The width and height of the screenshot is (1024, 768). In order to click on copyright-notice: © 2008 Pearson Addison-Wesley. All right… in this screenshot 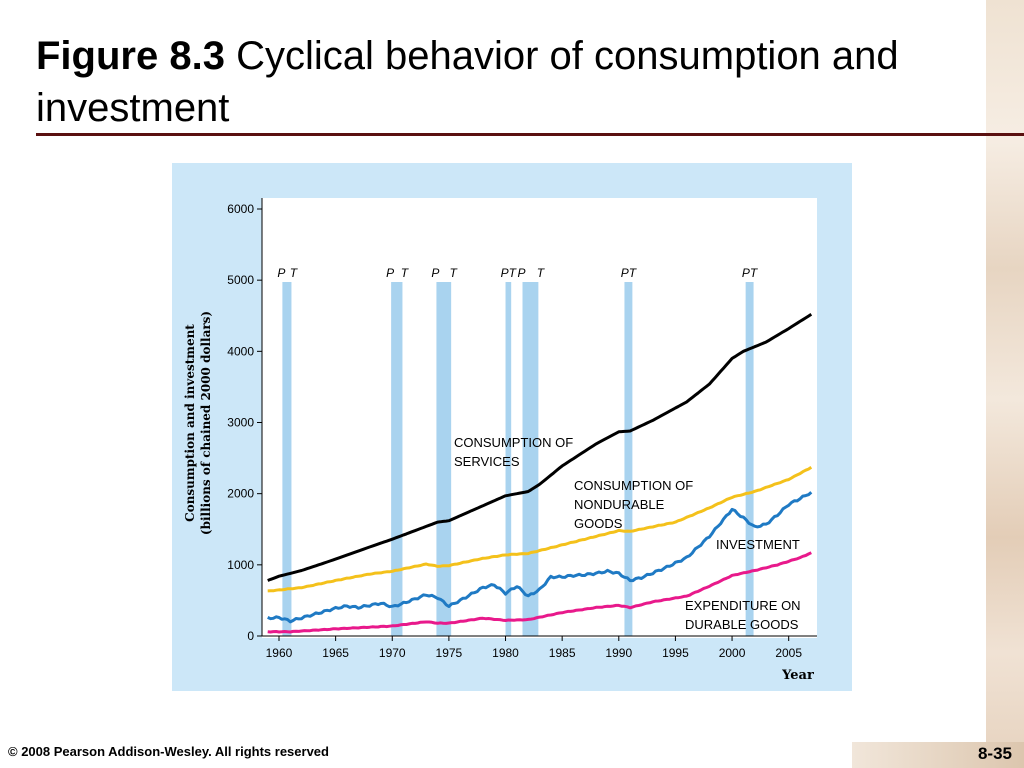, I will do `click(168, 751)`.